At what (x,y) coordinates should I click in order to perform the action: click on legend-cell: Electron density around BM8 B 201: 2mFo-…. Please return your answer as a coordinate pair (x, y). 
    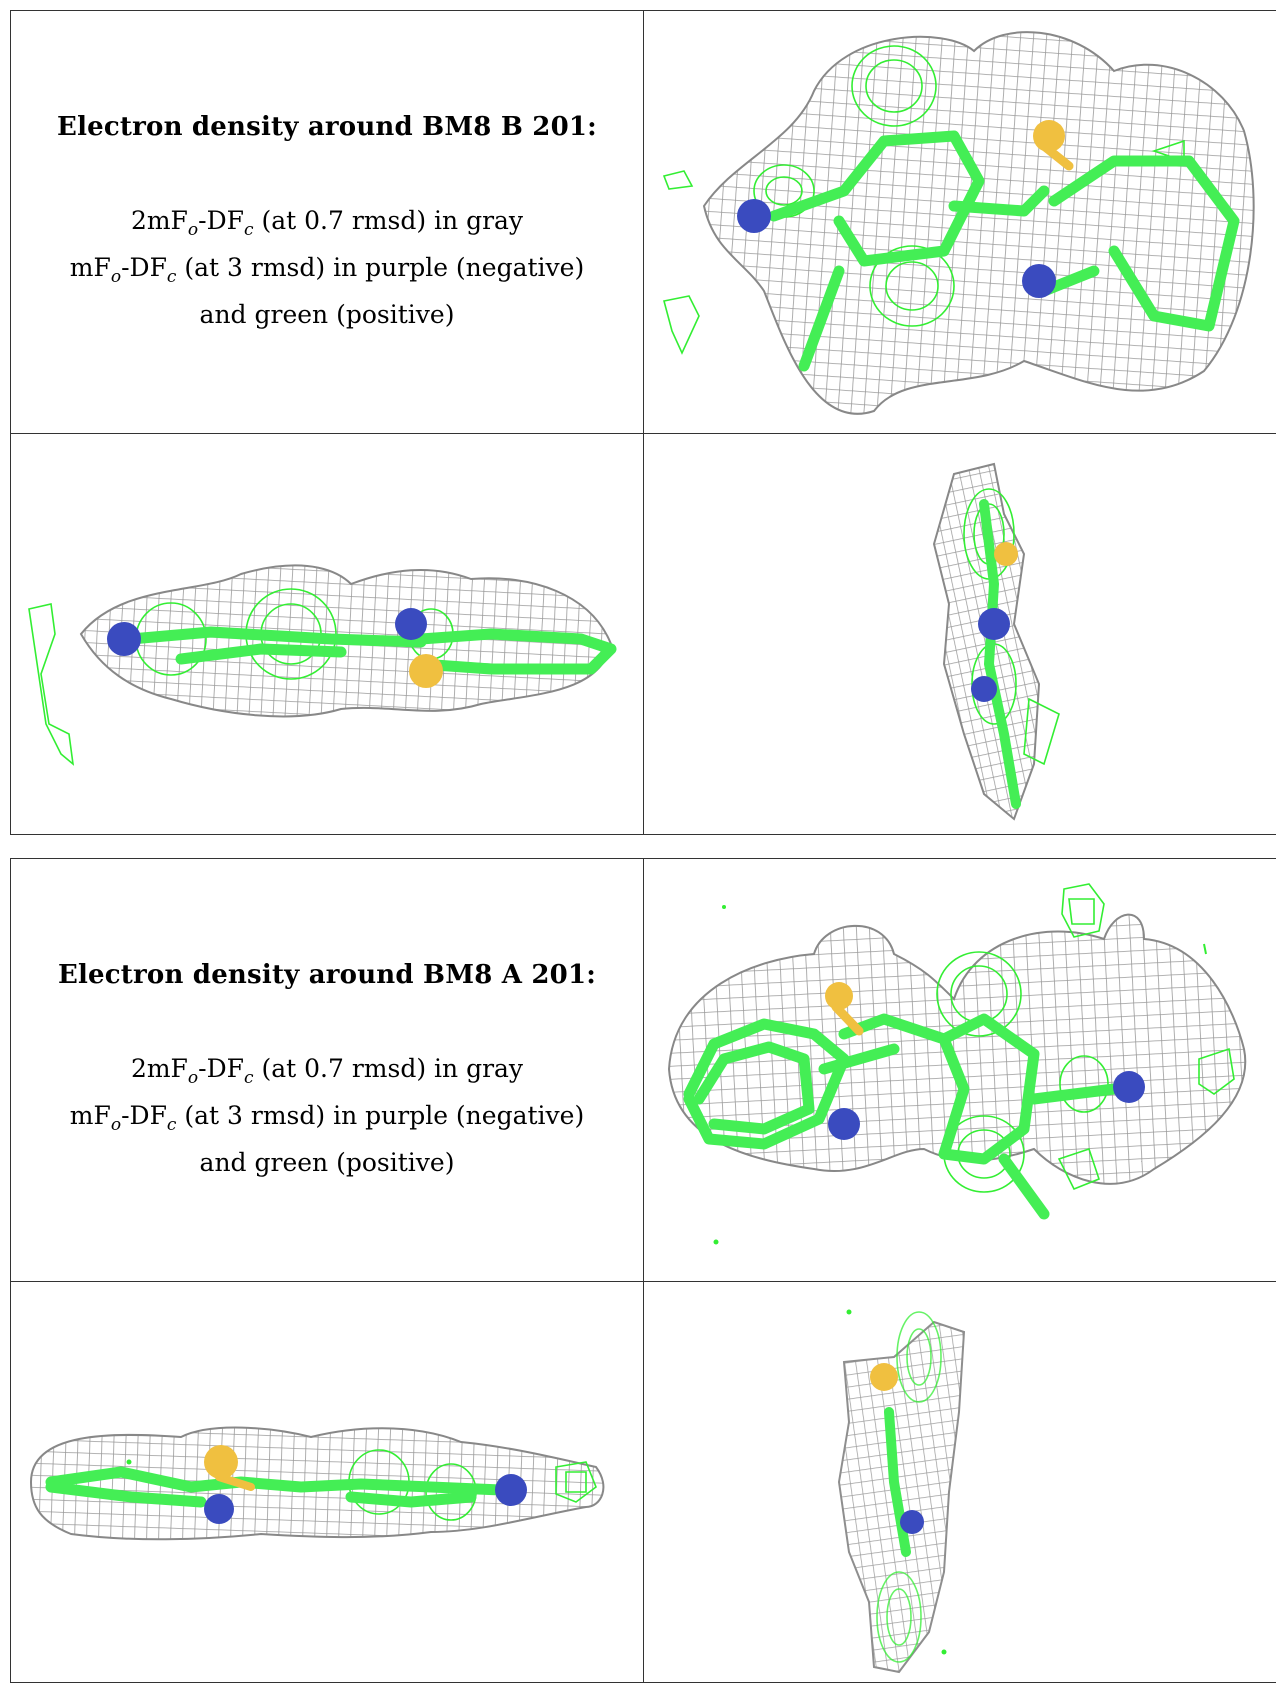
    Looking at the image, I should click on (327, 222).